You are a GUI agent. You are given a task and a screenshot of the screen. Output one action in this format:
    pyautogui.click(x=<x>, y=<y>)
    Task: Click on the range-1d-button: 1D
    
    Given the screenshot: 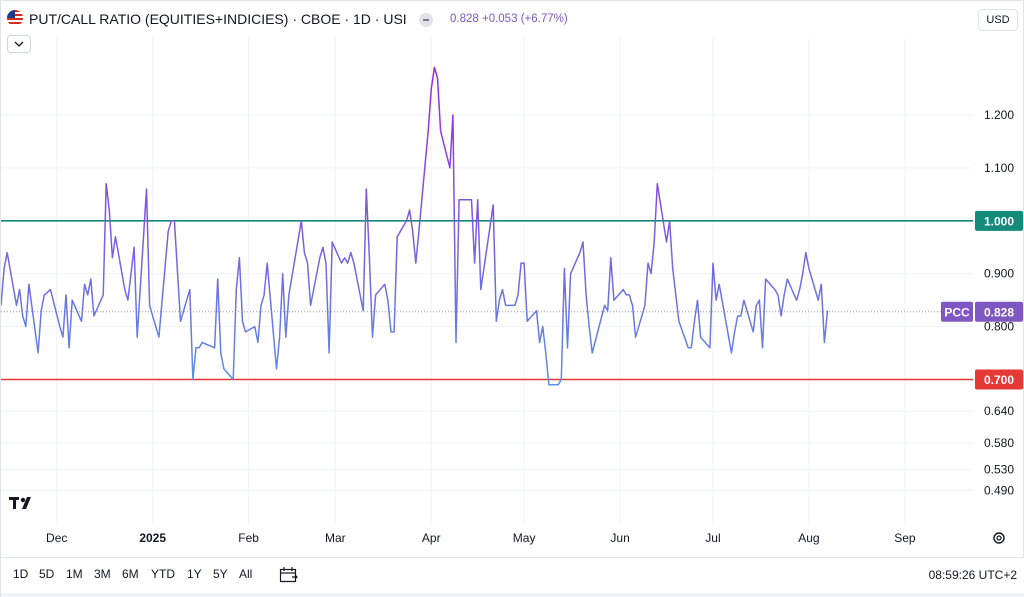 What is the action you would take?
    pyautogui.click(x=21, y=574)
    